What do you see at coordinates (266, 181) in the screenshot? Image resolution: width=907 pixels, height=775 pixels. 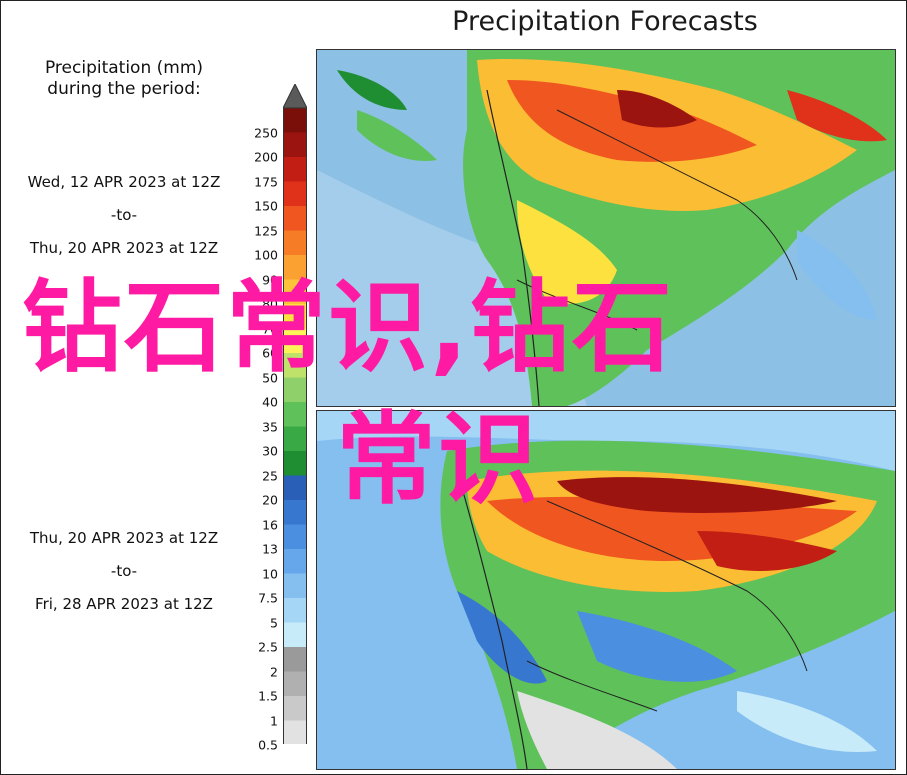 I see `colorbar-tick-label: 175` at bounding box center [266, 181].